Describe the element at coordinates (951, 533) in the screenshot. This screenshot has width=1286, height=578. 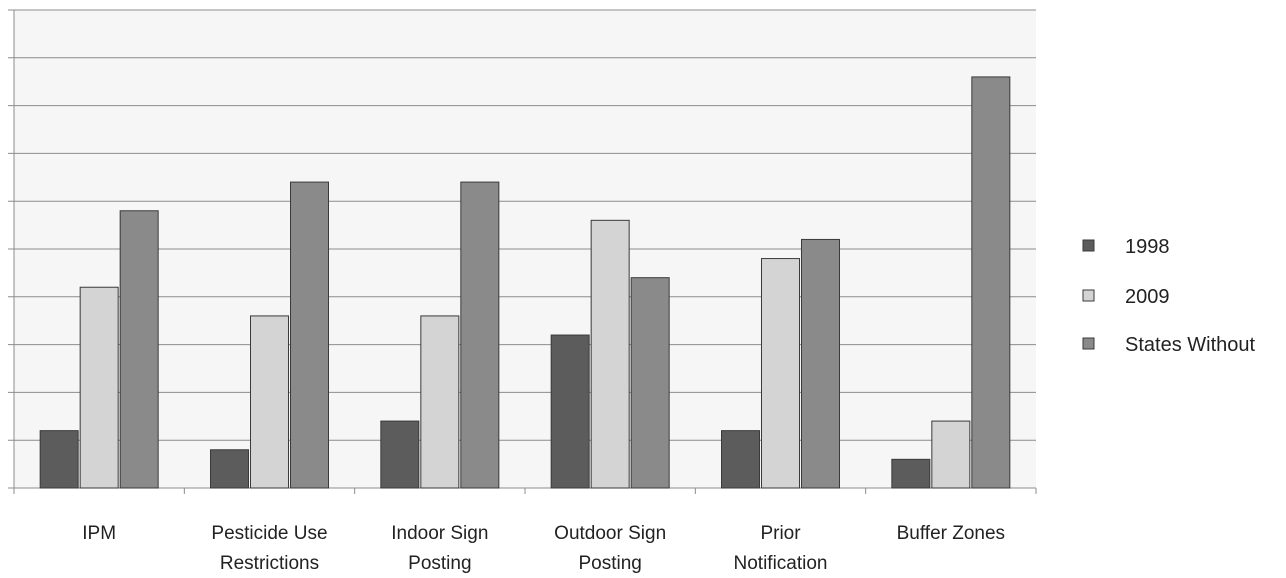
I see `x-tick-label: Buffer Zones` at that location.